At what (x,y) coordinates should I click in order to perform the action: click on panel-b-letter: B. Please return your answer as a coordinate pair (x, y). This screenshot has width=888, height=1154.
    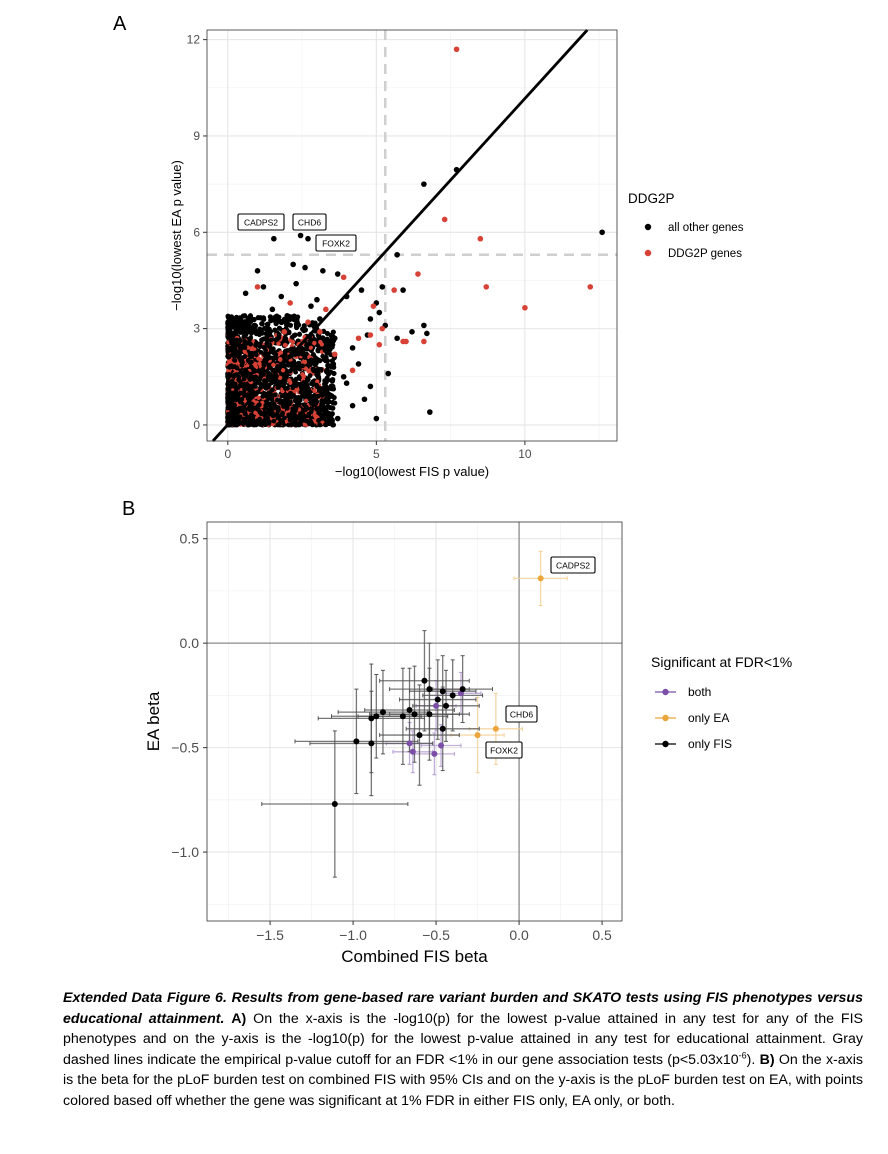
    Looking at the image, I should click on (128, 509).